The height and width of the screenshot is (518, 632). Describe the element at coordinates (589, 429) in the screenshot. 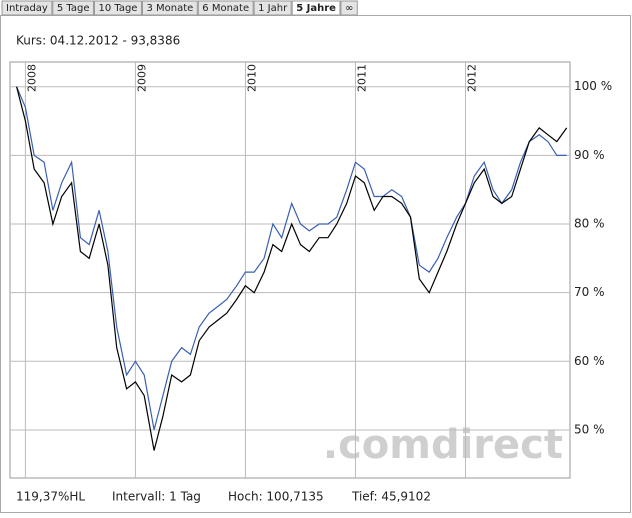

I see `y-tick-label: 50 %` at that location.